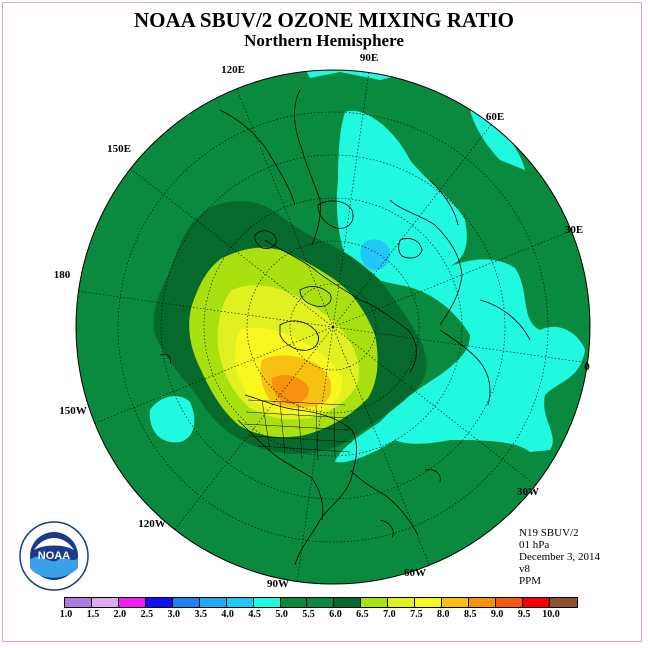 The width and height of the screenshot is (648, 648). Describe the element at coordinates (200, 614) in the screenshot. I see `legend-tick-label: 3.5` at that location.